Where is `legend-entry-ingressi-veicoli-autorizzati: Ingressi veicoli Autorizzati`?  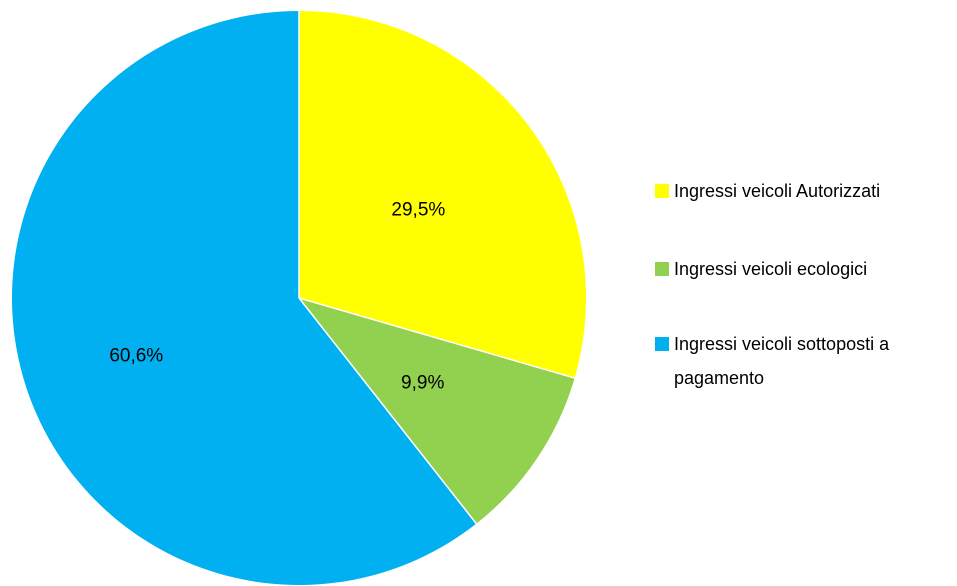
legend-entry-ingressi-veicoli-autorizzati: Ingressi veicoli Autorizzati is located at coordinates (767, 191).